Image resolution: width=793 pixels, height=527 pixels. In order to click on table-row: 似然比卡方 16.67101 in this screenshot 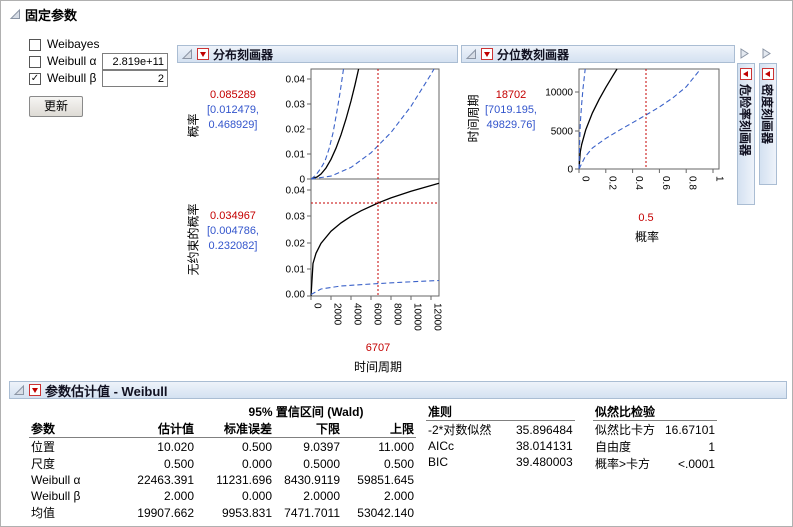, I will do `click(655, 430)`.